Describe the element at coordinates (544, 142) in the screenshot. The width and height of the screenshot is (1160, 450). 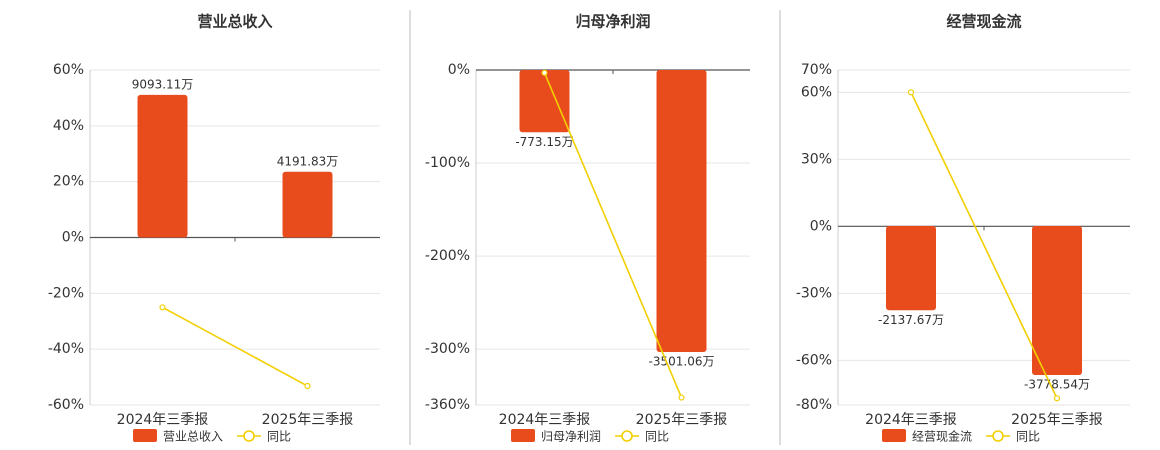
I see `data-label: -773.15万` at that location.